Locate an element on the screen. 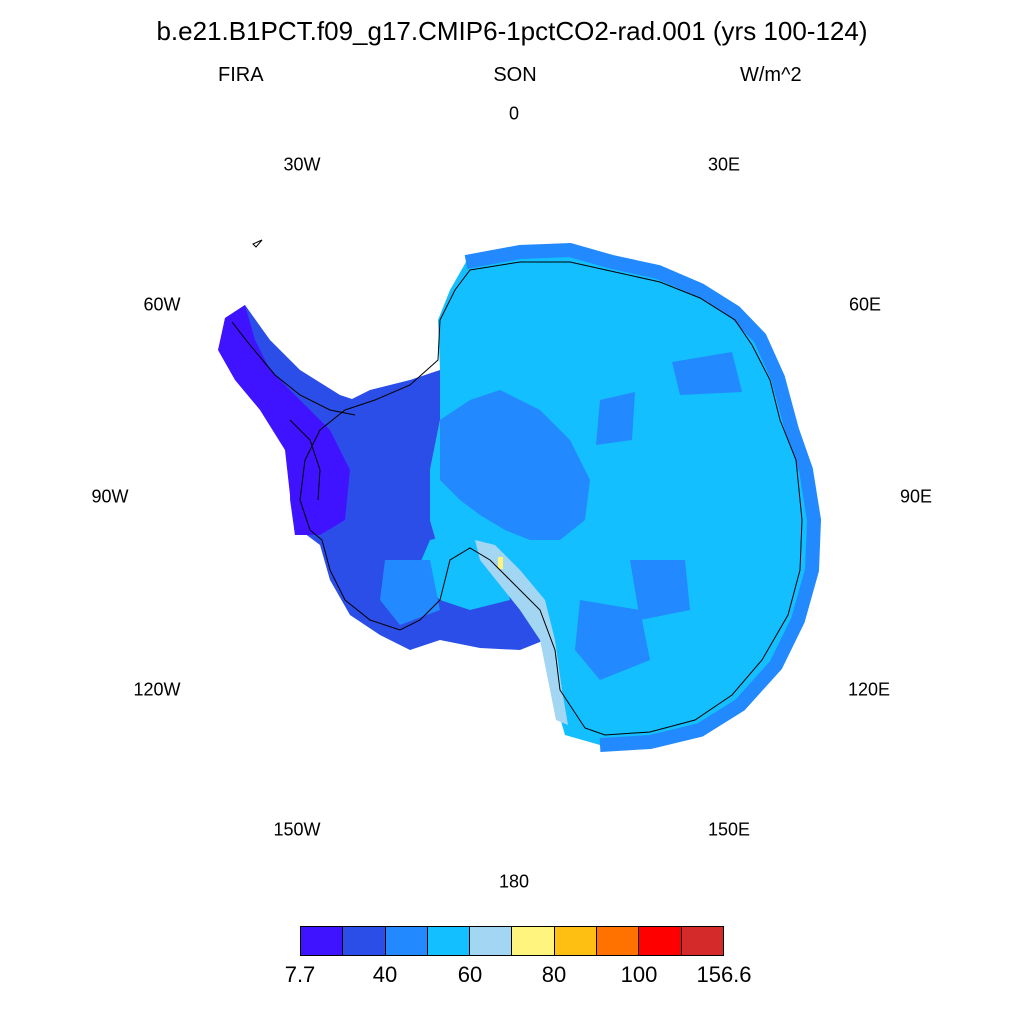 The image size is (1024, 1024). peninsula-deep is located at coordinates (284, 420).